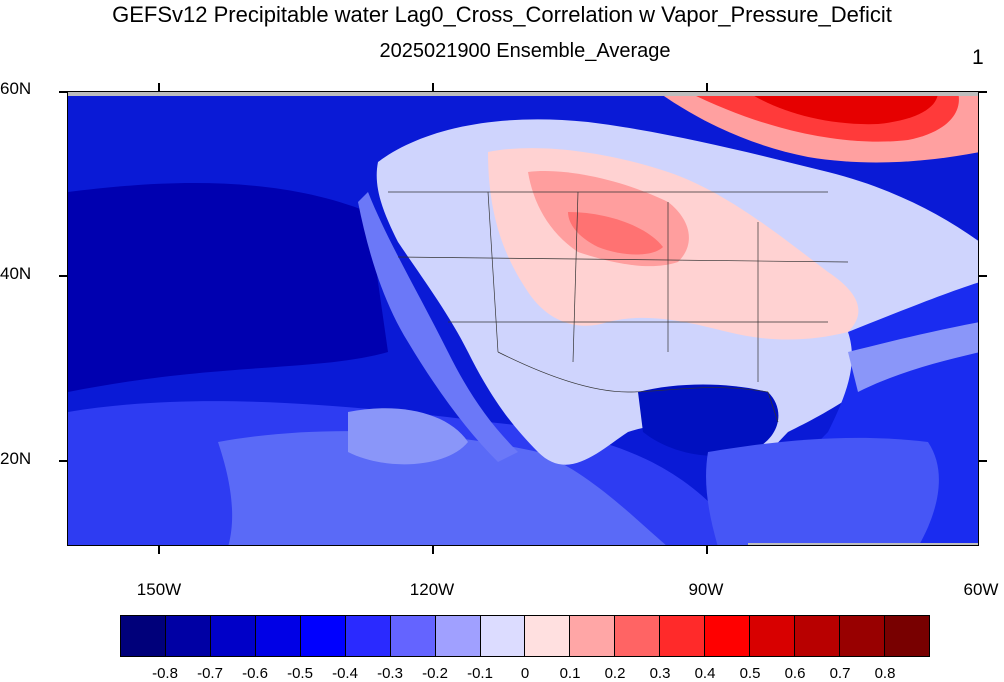 This screenshot has height=682, width=1004. What do you see at coordinates (300, 673) in the screenshot?
I see `colorbar-label: -0.5` at bounding box center [300, 673].